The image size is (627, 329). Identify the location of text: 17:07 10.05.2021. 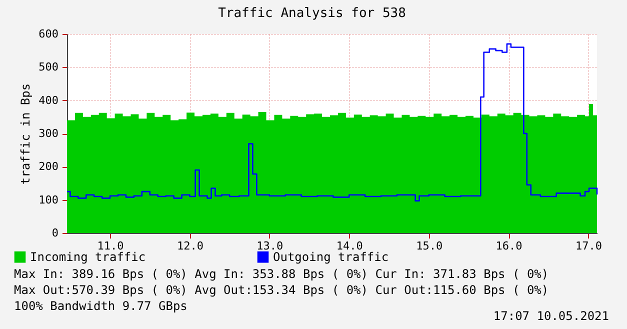
(551, 316).